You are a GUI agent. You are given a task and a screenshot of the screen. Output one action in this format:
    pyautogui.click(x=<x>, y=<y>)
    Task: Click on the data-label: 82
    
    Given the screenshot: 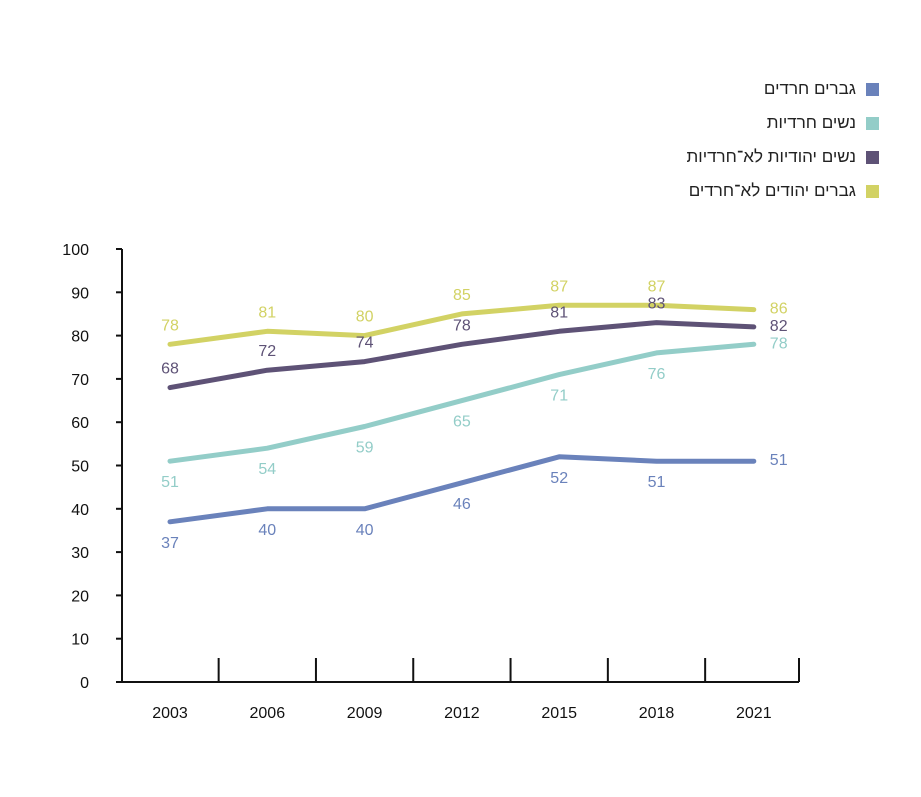 What is the action you would take?
    pyautogui.click(x=779, y=326)
    